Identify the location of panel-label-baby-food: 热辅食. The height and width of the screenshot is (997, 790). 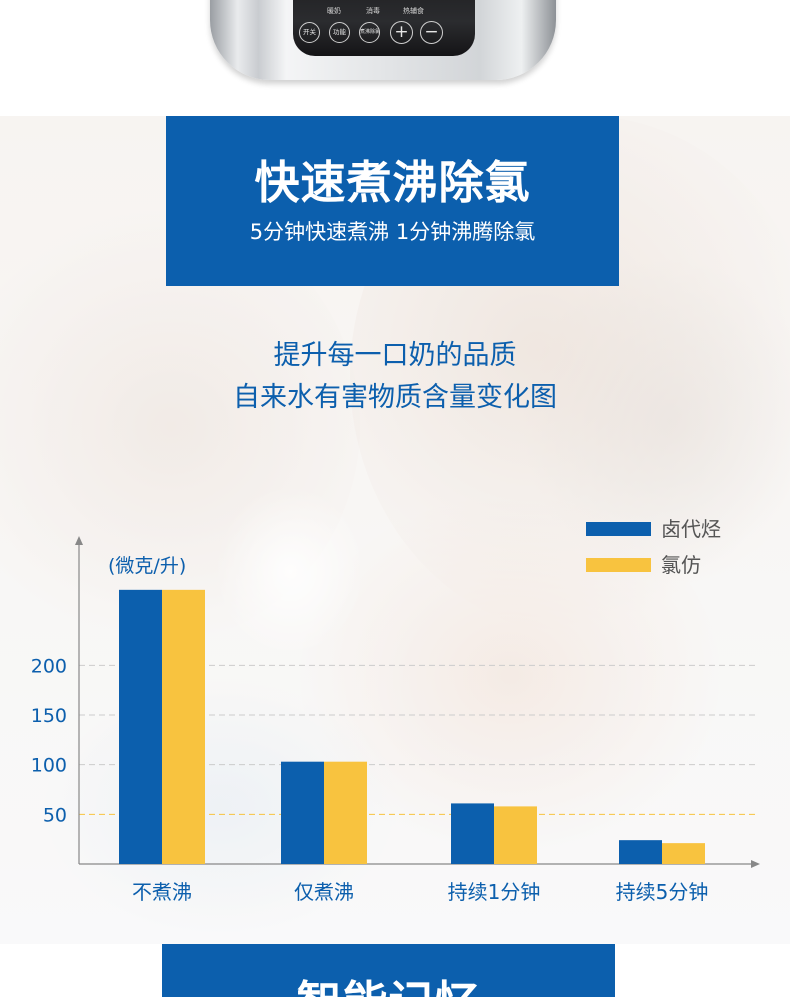
(413, 11).